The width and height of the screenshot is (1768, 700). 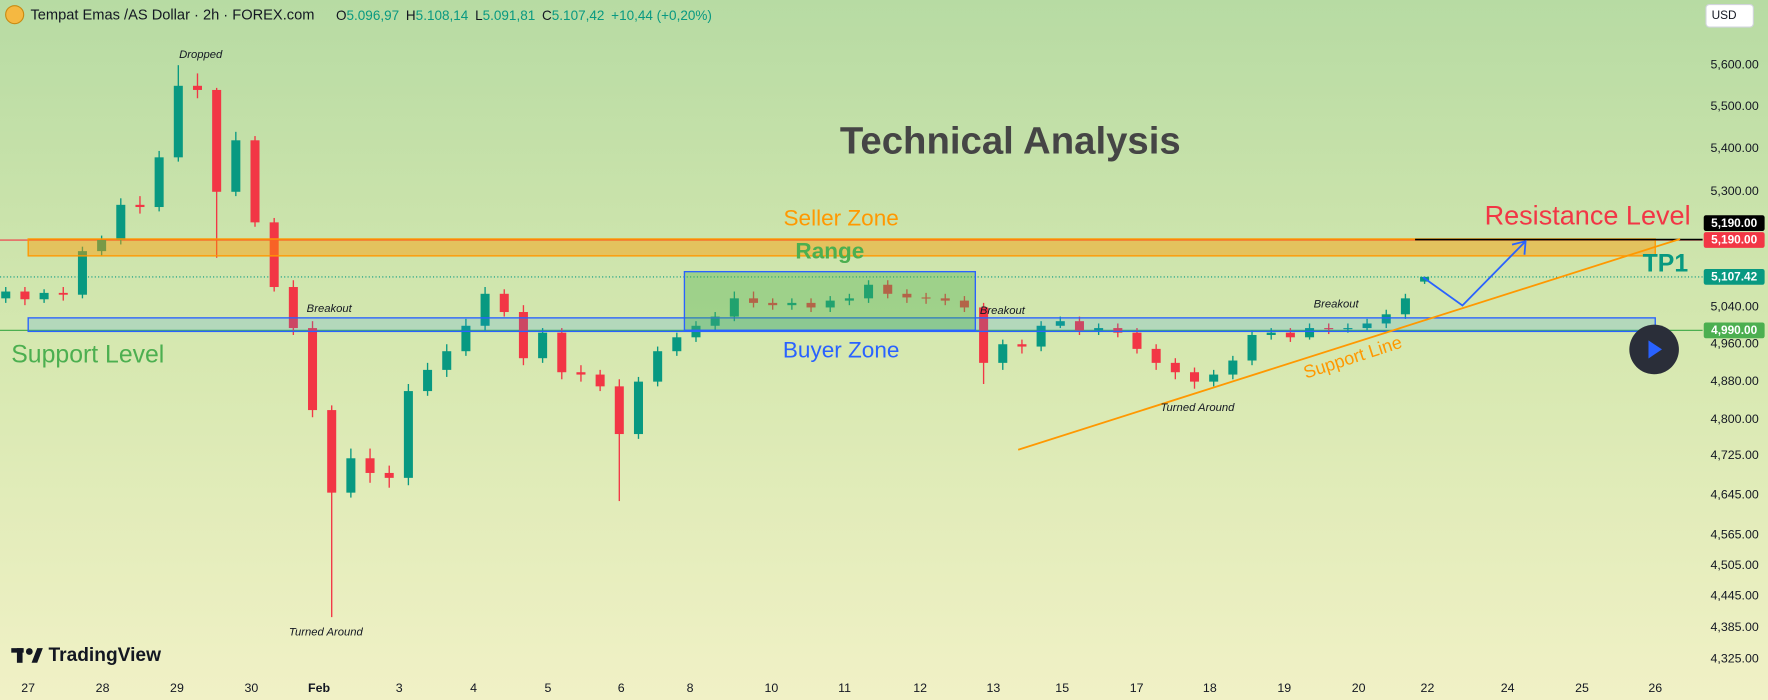 I want to click on x-tick-label: 26, so click(x=1655, y=688).